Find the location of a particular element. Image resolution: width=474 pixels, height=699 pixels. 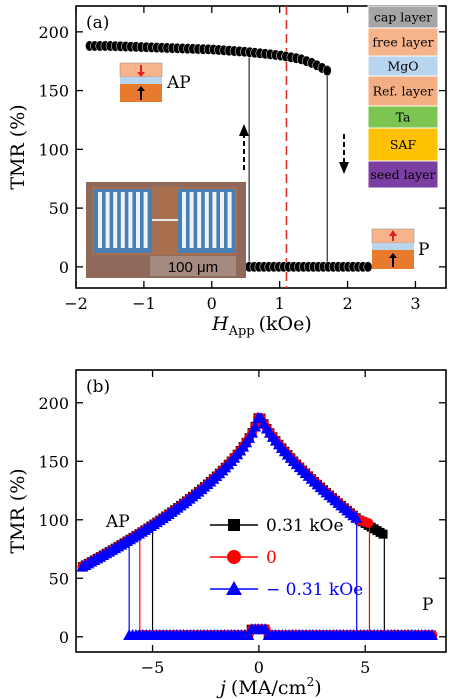

b-p-label: P is located at coordinates (427, 605).